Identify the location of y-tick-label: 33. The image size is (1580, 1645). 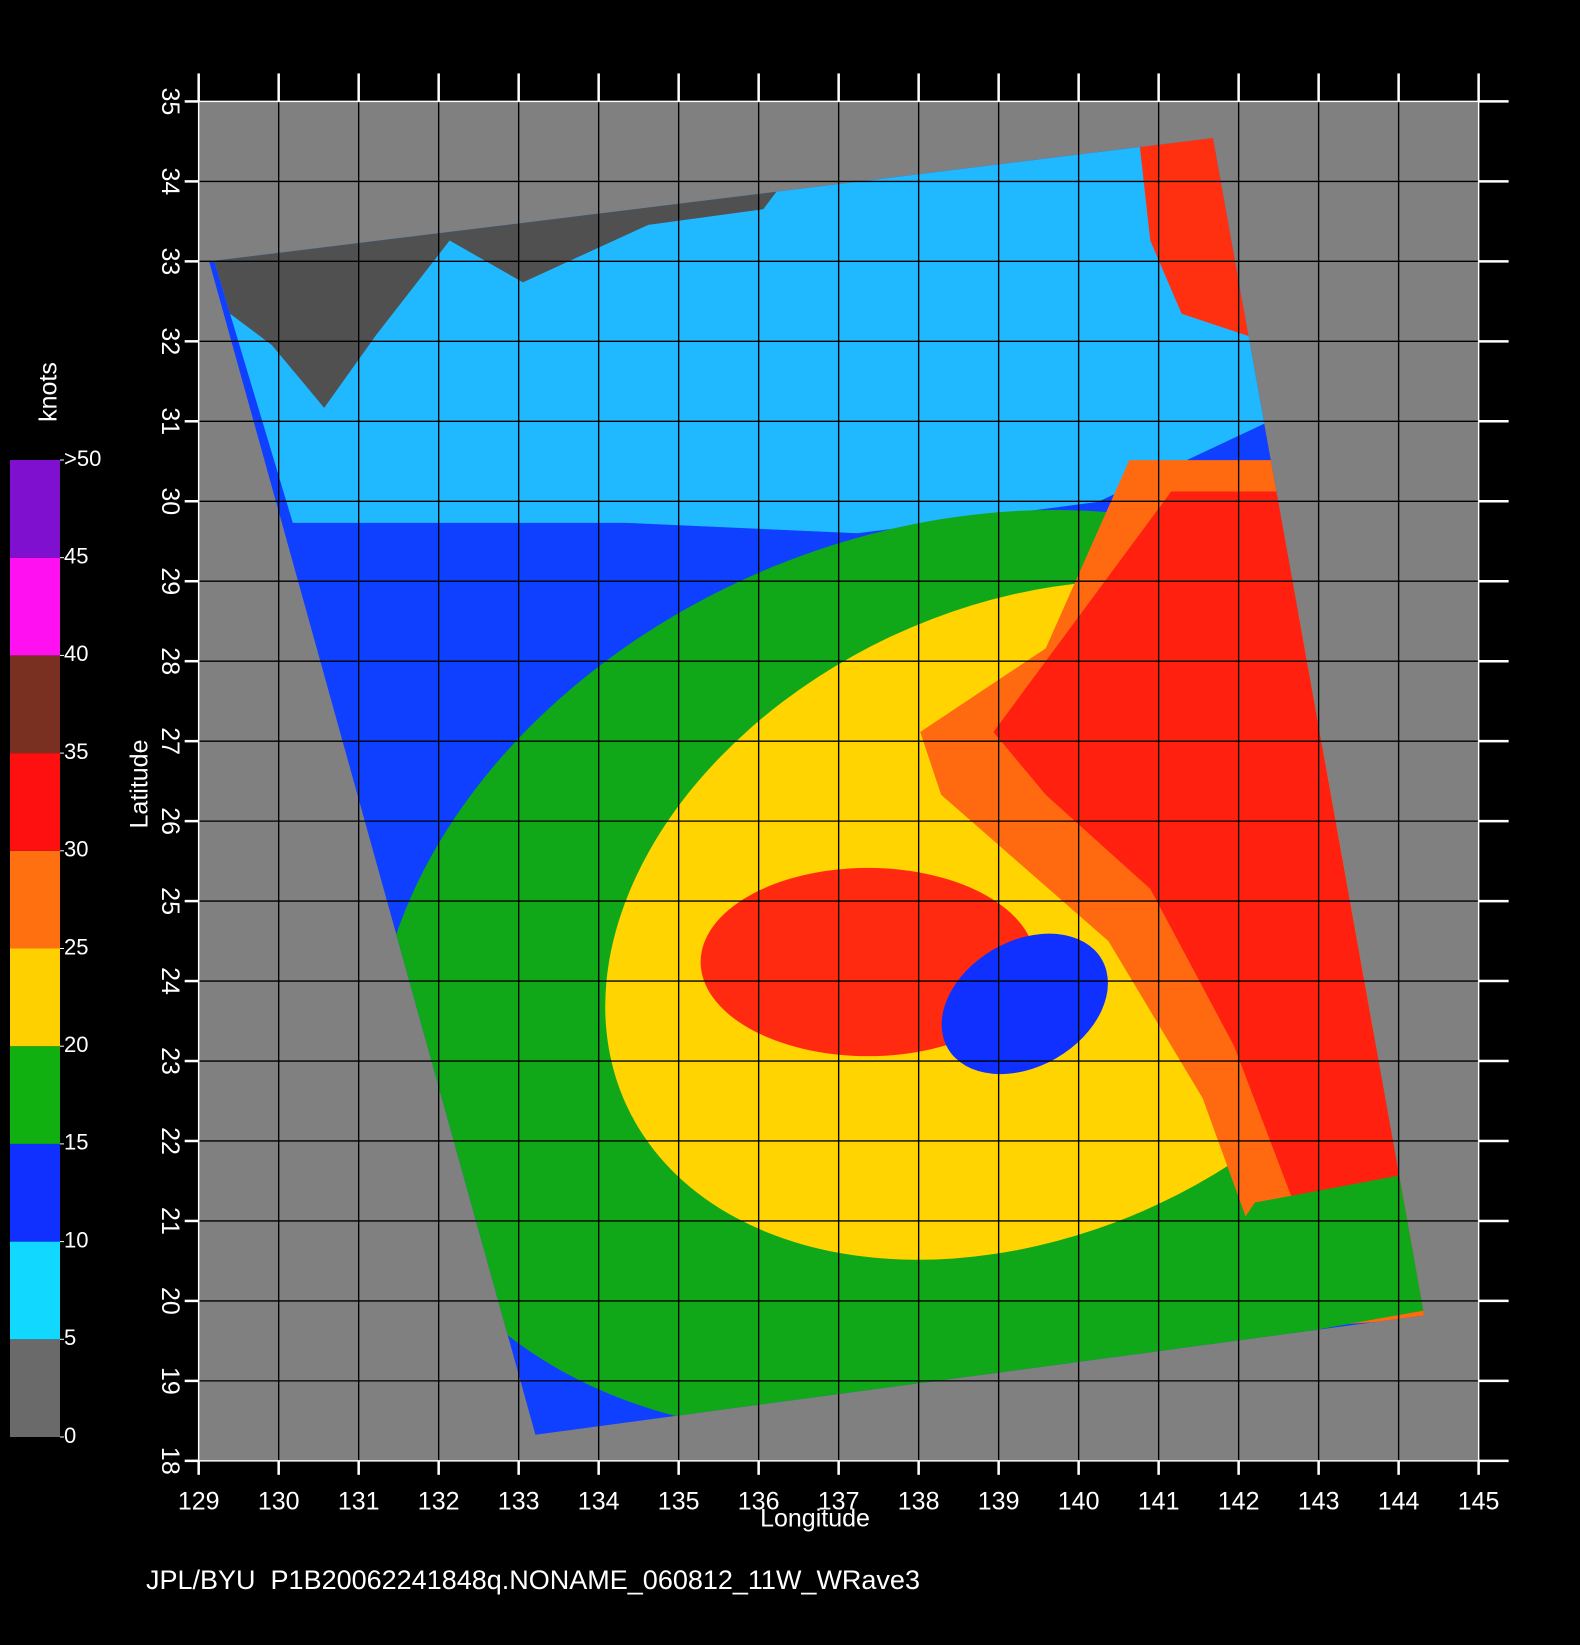
(170, 261).